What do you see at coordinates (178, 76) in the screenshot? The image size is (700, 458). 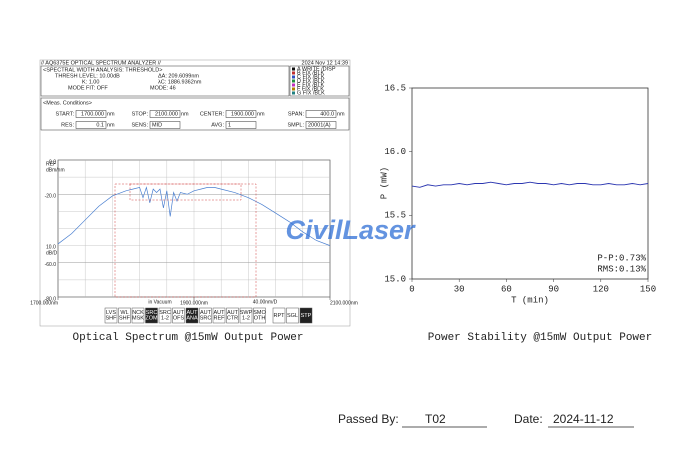 I see `delta: ΔA: 209.6099nm` at bounding box center [178, 76].